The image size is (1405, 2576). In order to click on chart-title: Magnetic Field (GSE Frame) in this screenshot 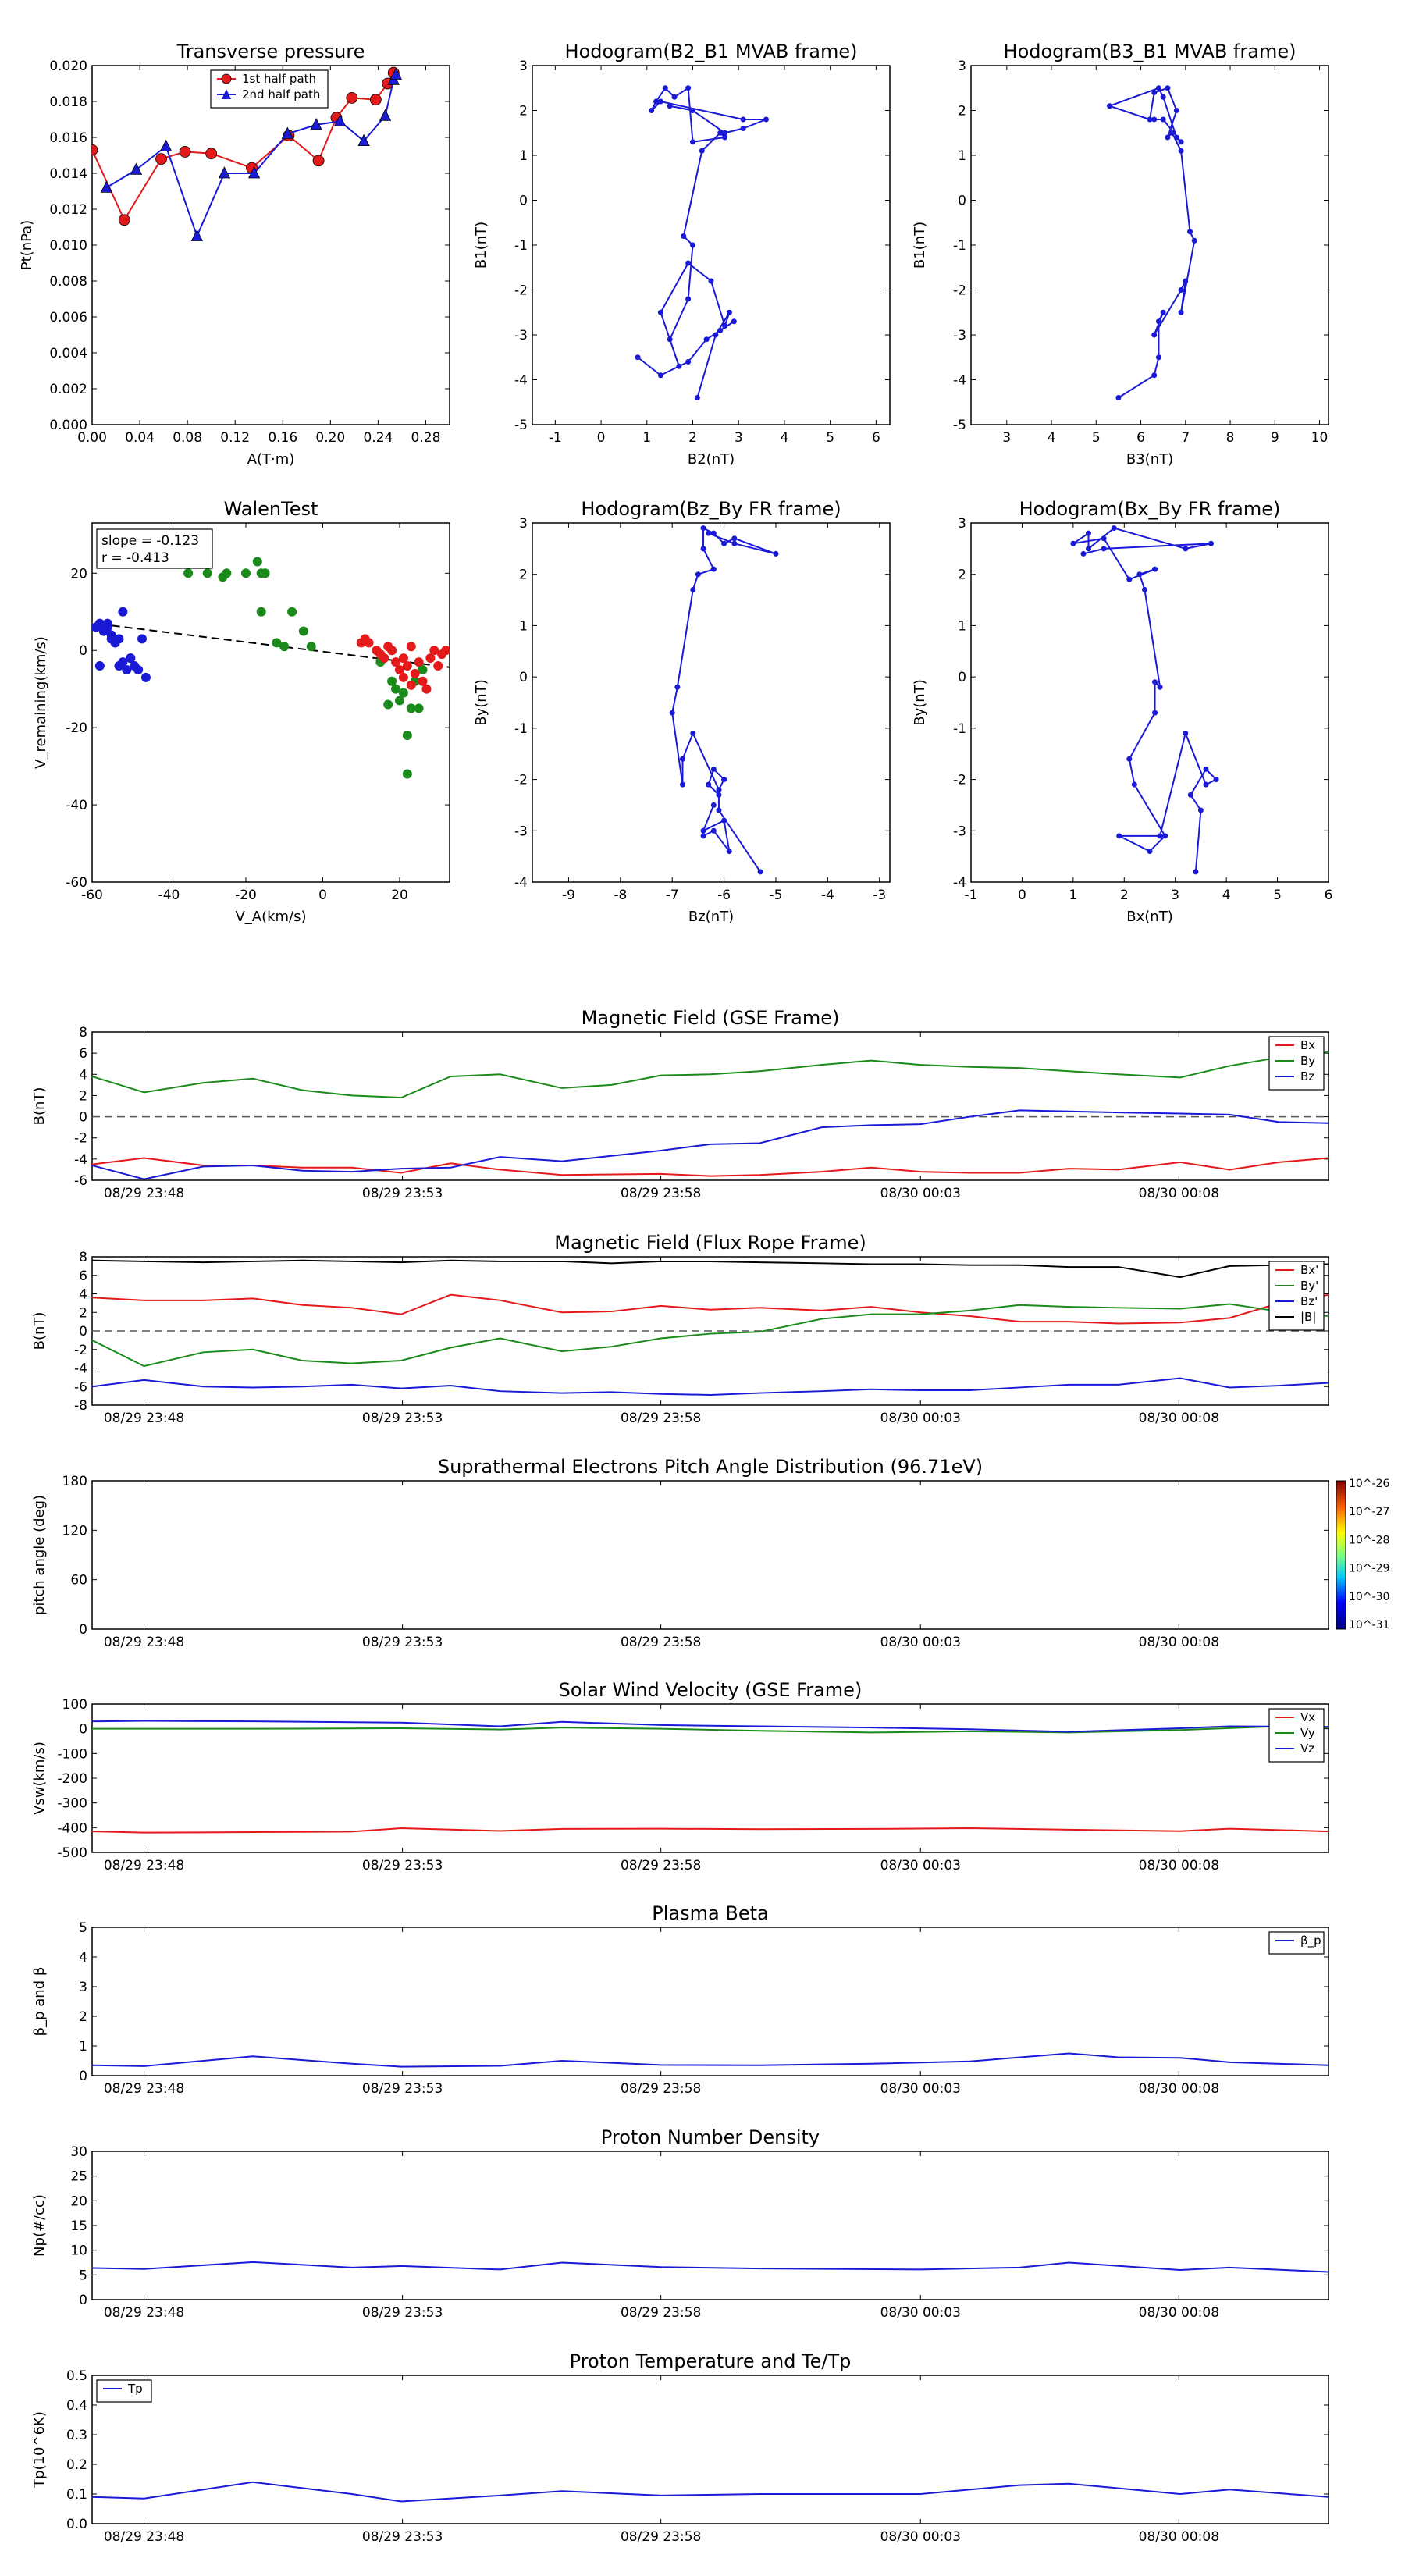, I will do `click(711, 1018)`.